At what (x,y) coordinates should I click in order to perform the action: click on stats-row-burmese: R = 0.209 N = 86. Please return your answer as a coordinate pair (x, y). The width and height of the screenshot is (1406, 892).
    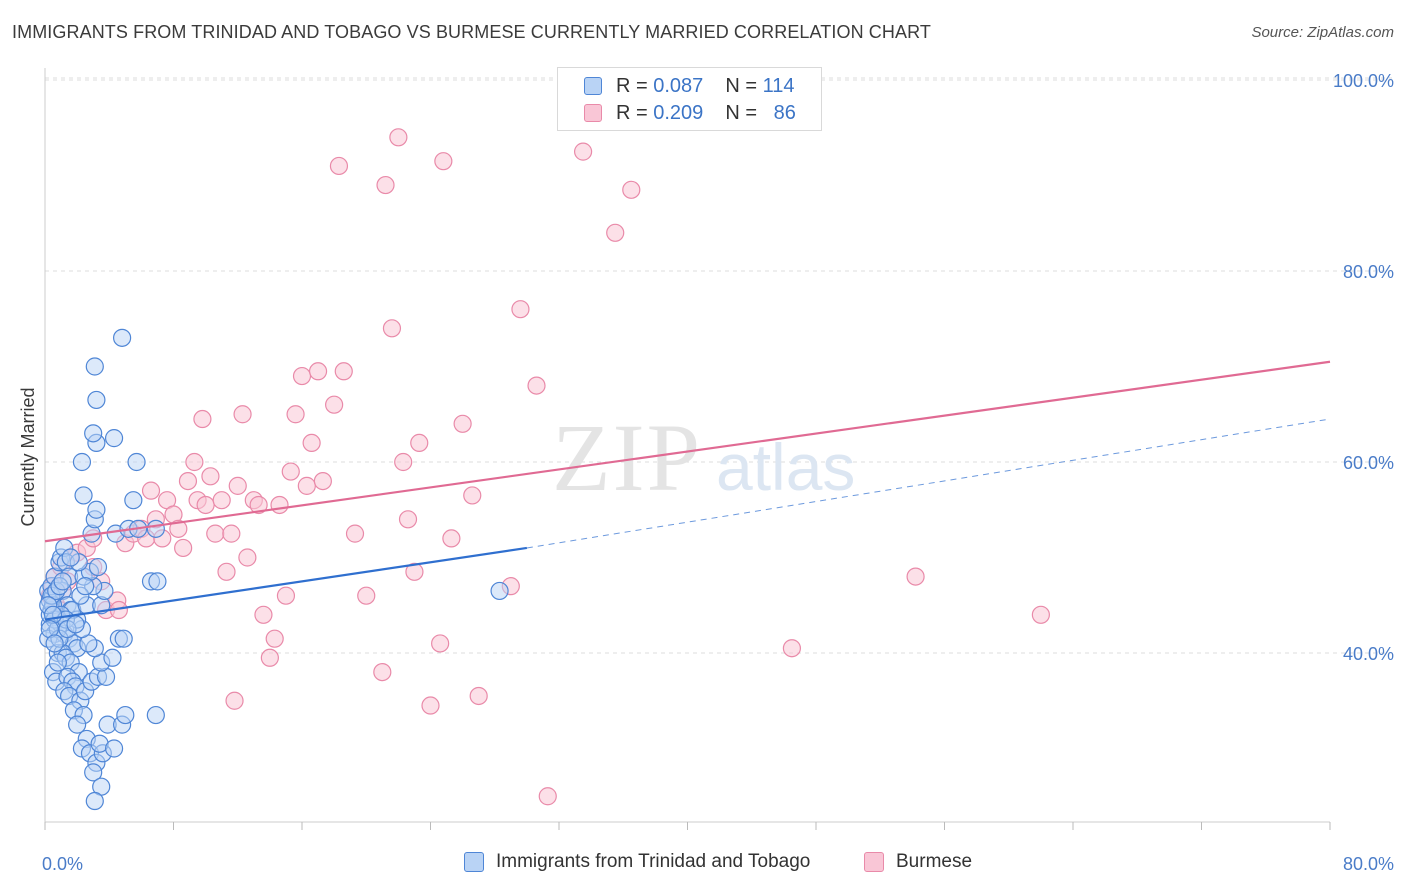
    Looking at the image, I should click on (690, 113).